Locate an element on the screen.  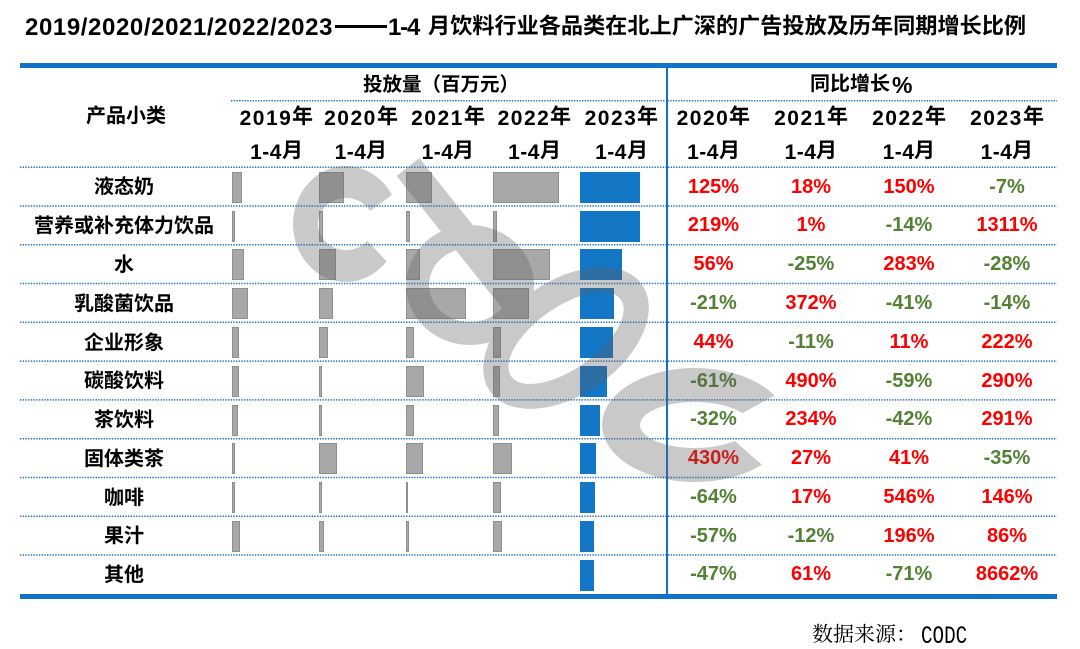
svg-text: CODC is located at coordinates (944, 635).